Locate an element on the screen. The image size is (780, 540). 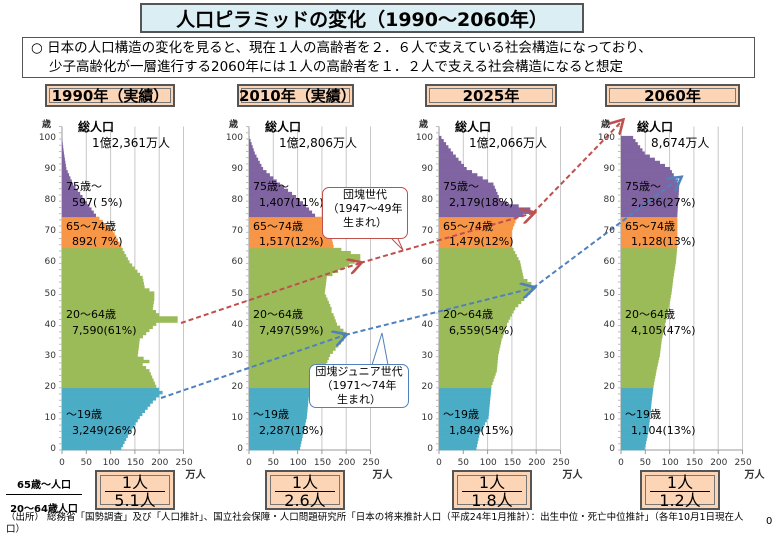
year-label-2060: 2060年 is located at coordinates (672, 95).